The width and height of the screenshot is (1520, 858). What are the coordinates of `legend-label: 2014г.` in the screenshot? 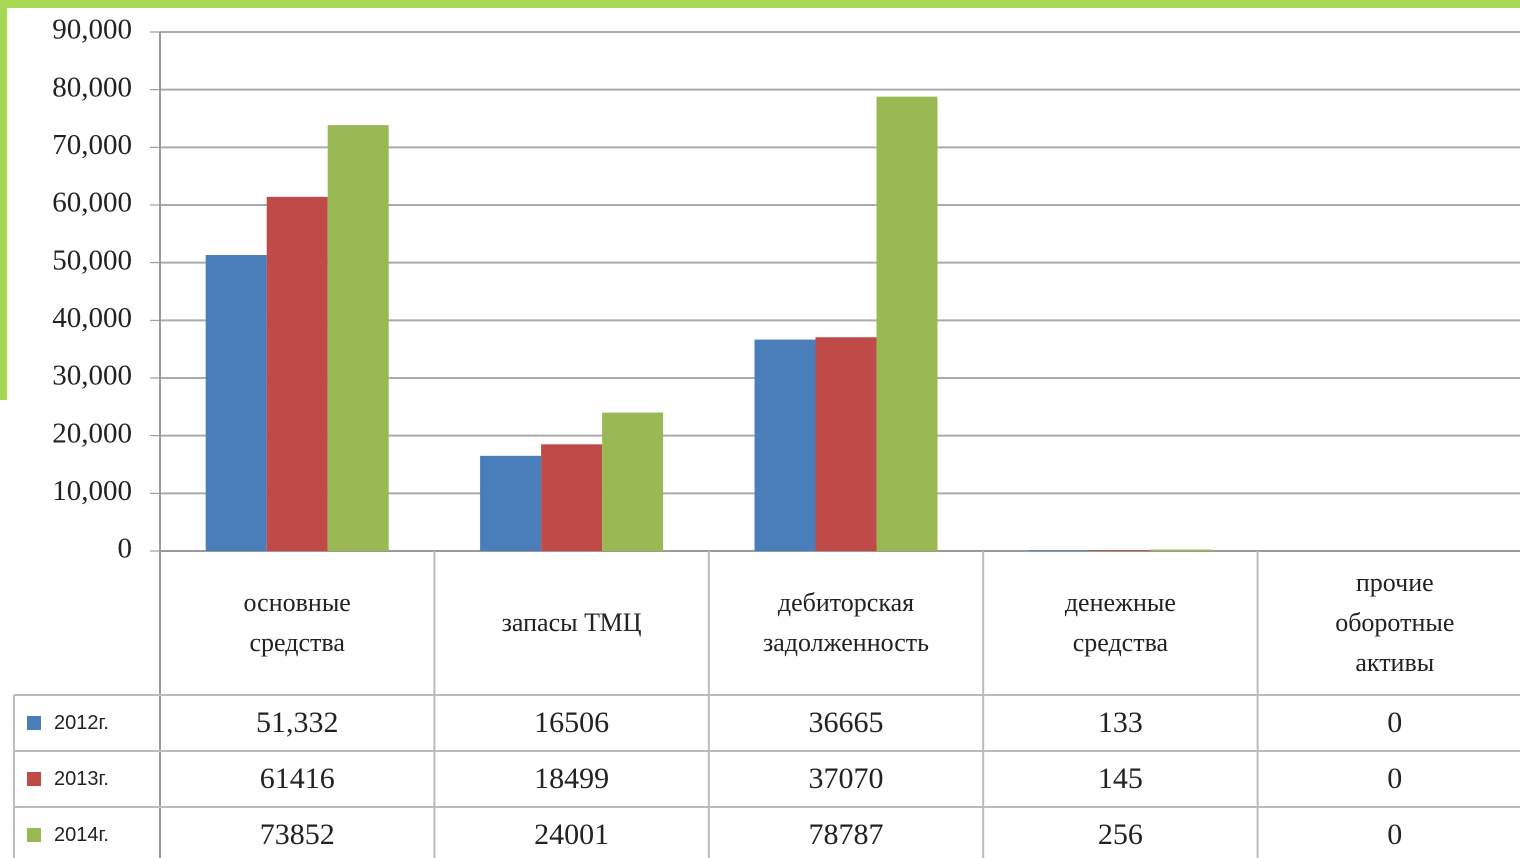 It's located at (81, 834).